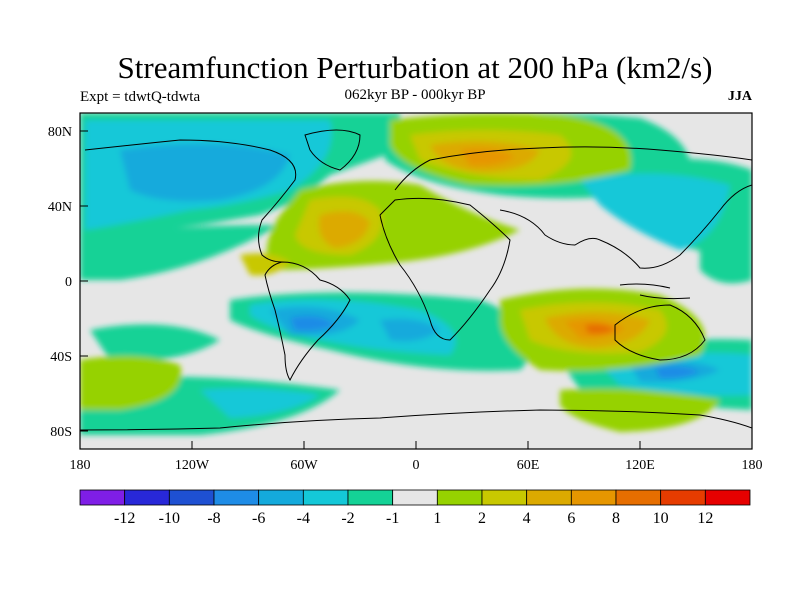 The width and height of the screenshot is (800, 600). Describe the element at coordinates (528, 465) in the screenshot. I see `x-tick-label: 60E` at that location.